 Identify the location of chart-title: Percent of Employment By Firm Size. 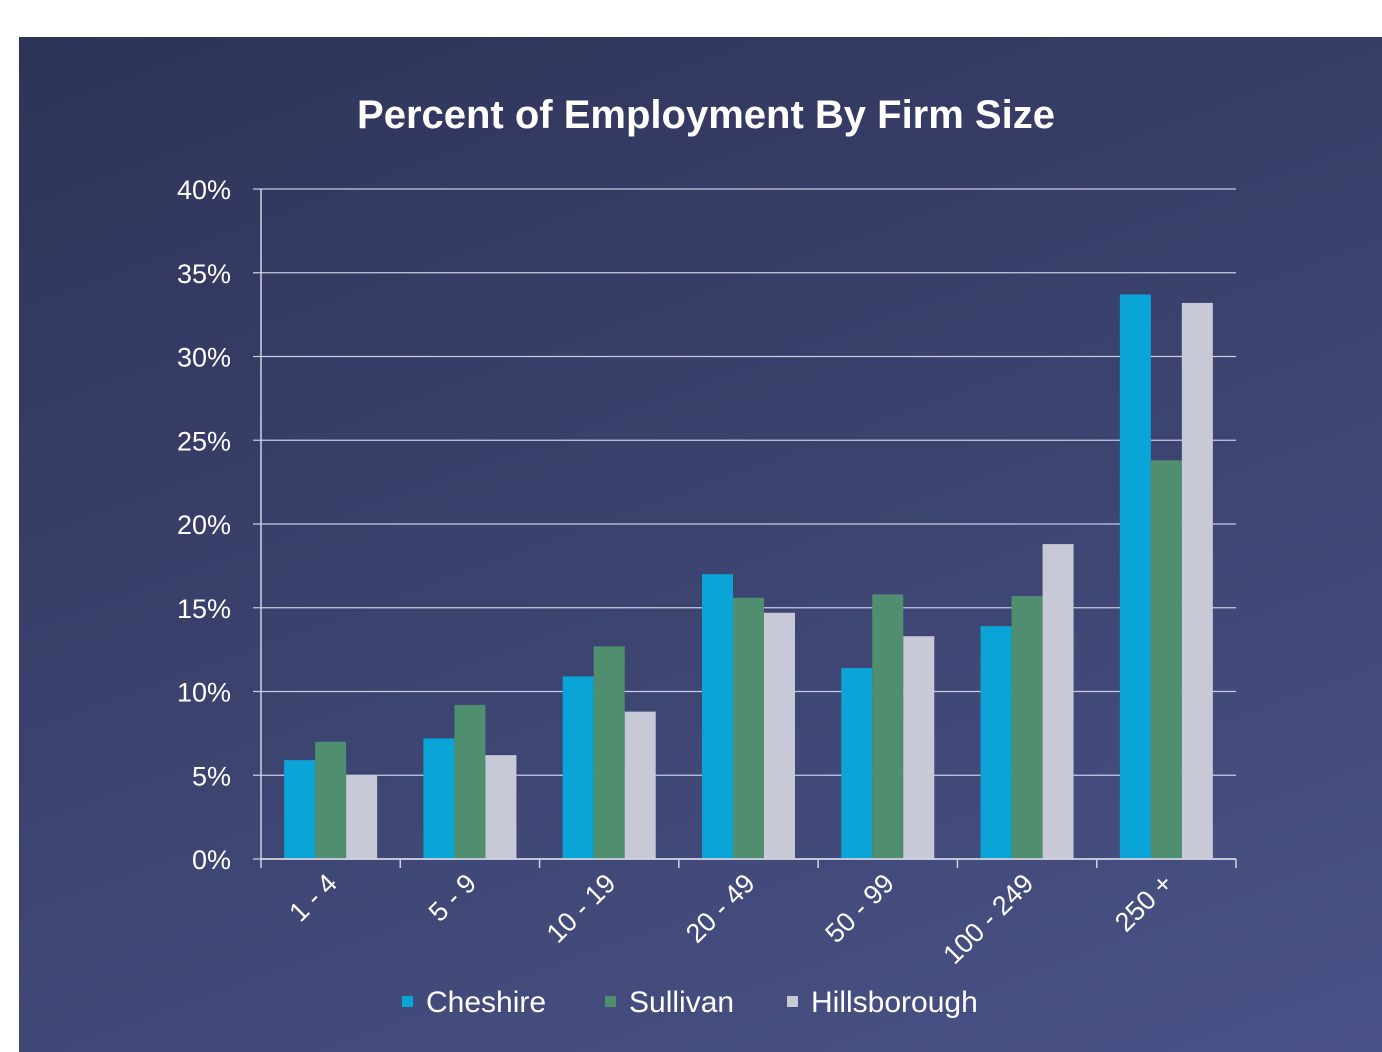
(706, 115).